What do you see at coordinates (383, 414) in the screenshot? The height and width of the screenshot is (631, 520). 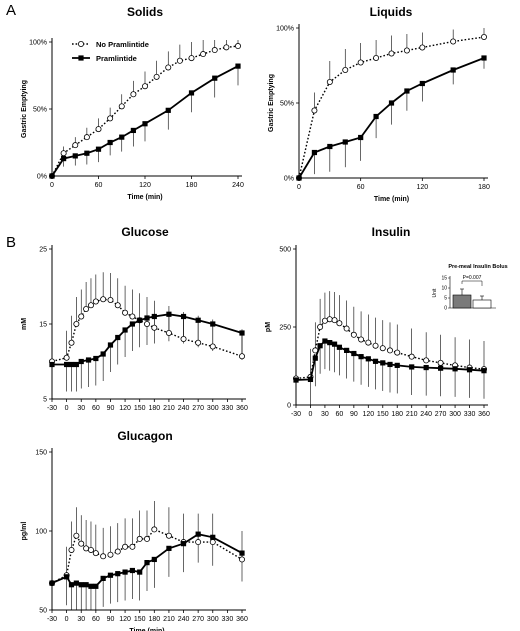 I see `x-tick-label-insulin: 150` at bounding box center [383, 414].